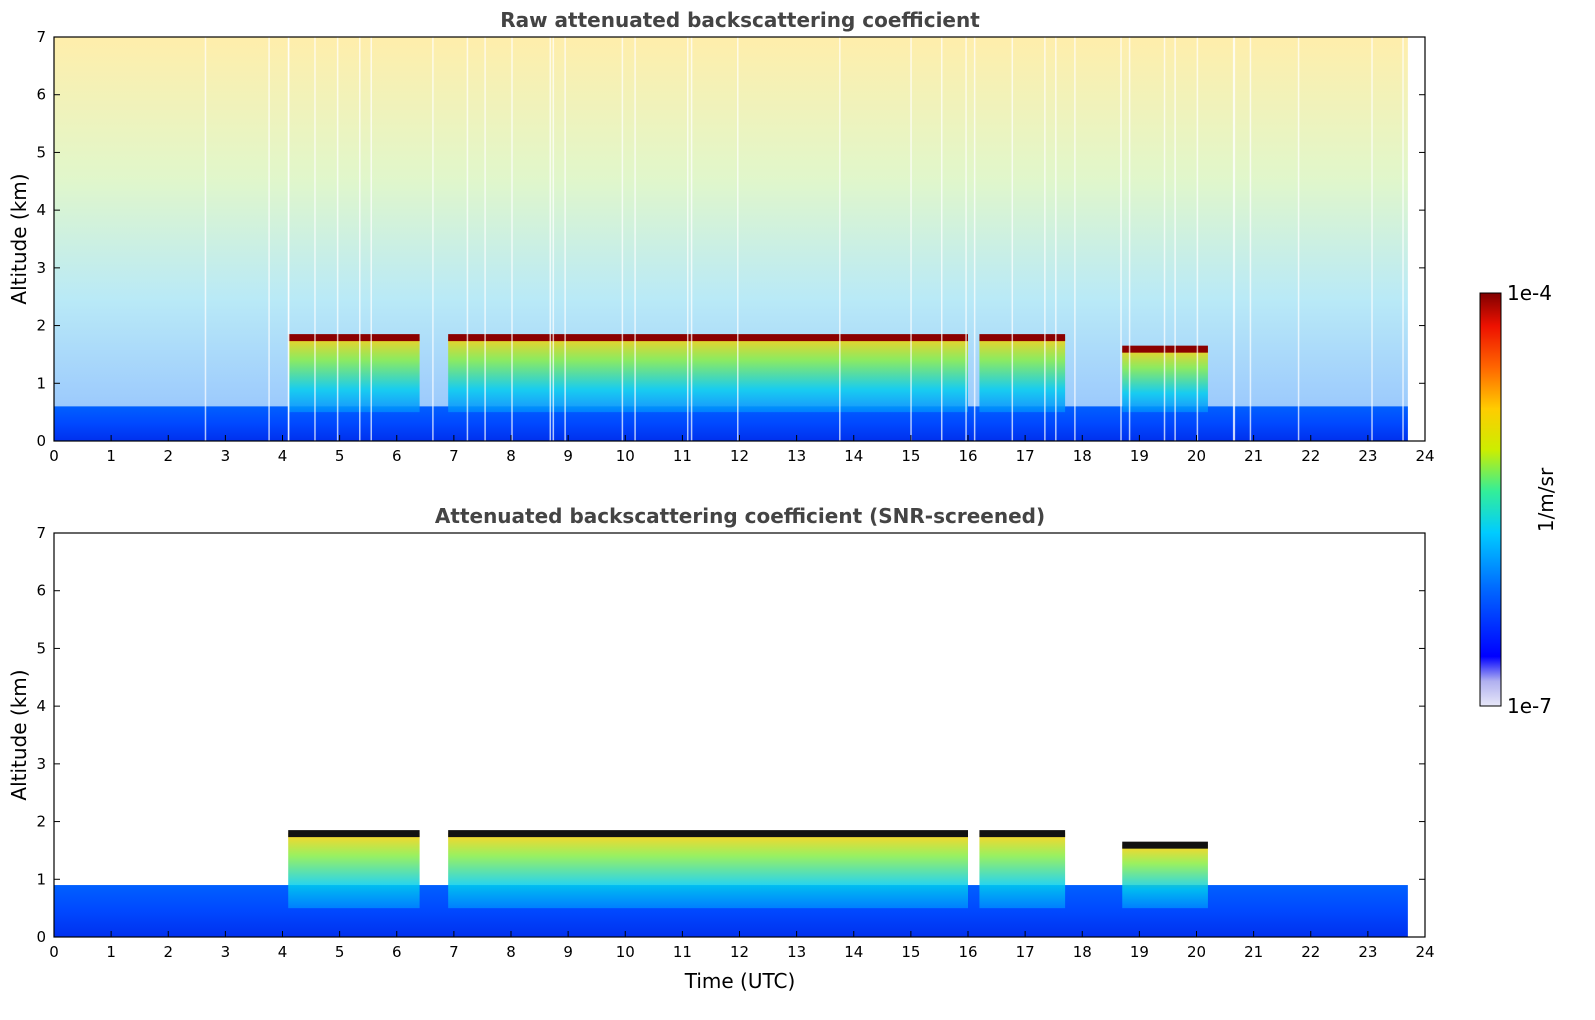 Image resolution: width=1595 pixels, height=1020 pixels. What do you see at coordinates (1529, 293) in the screenshot?
I see `colorbar-max-label: 1e-4` at bounding box center [1529, 293].